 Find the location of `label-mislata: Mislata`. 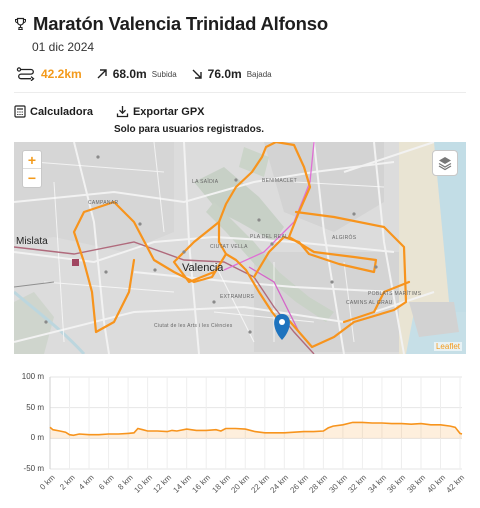

label-mislata: Mislata is located at coordinates (32, 241).